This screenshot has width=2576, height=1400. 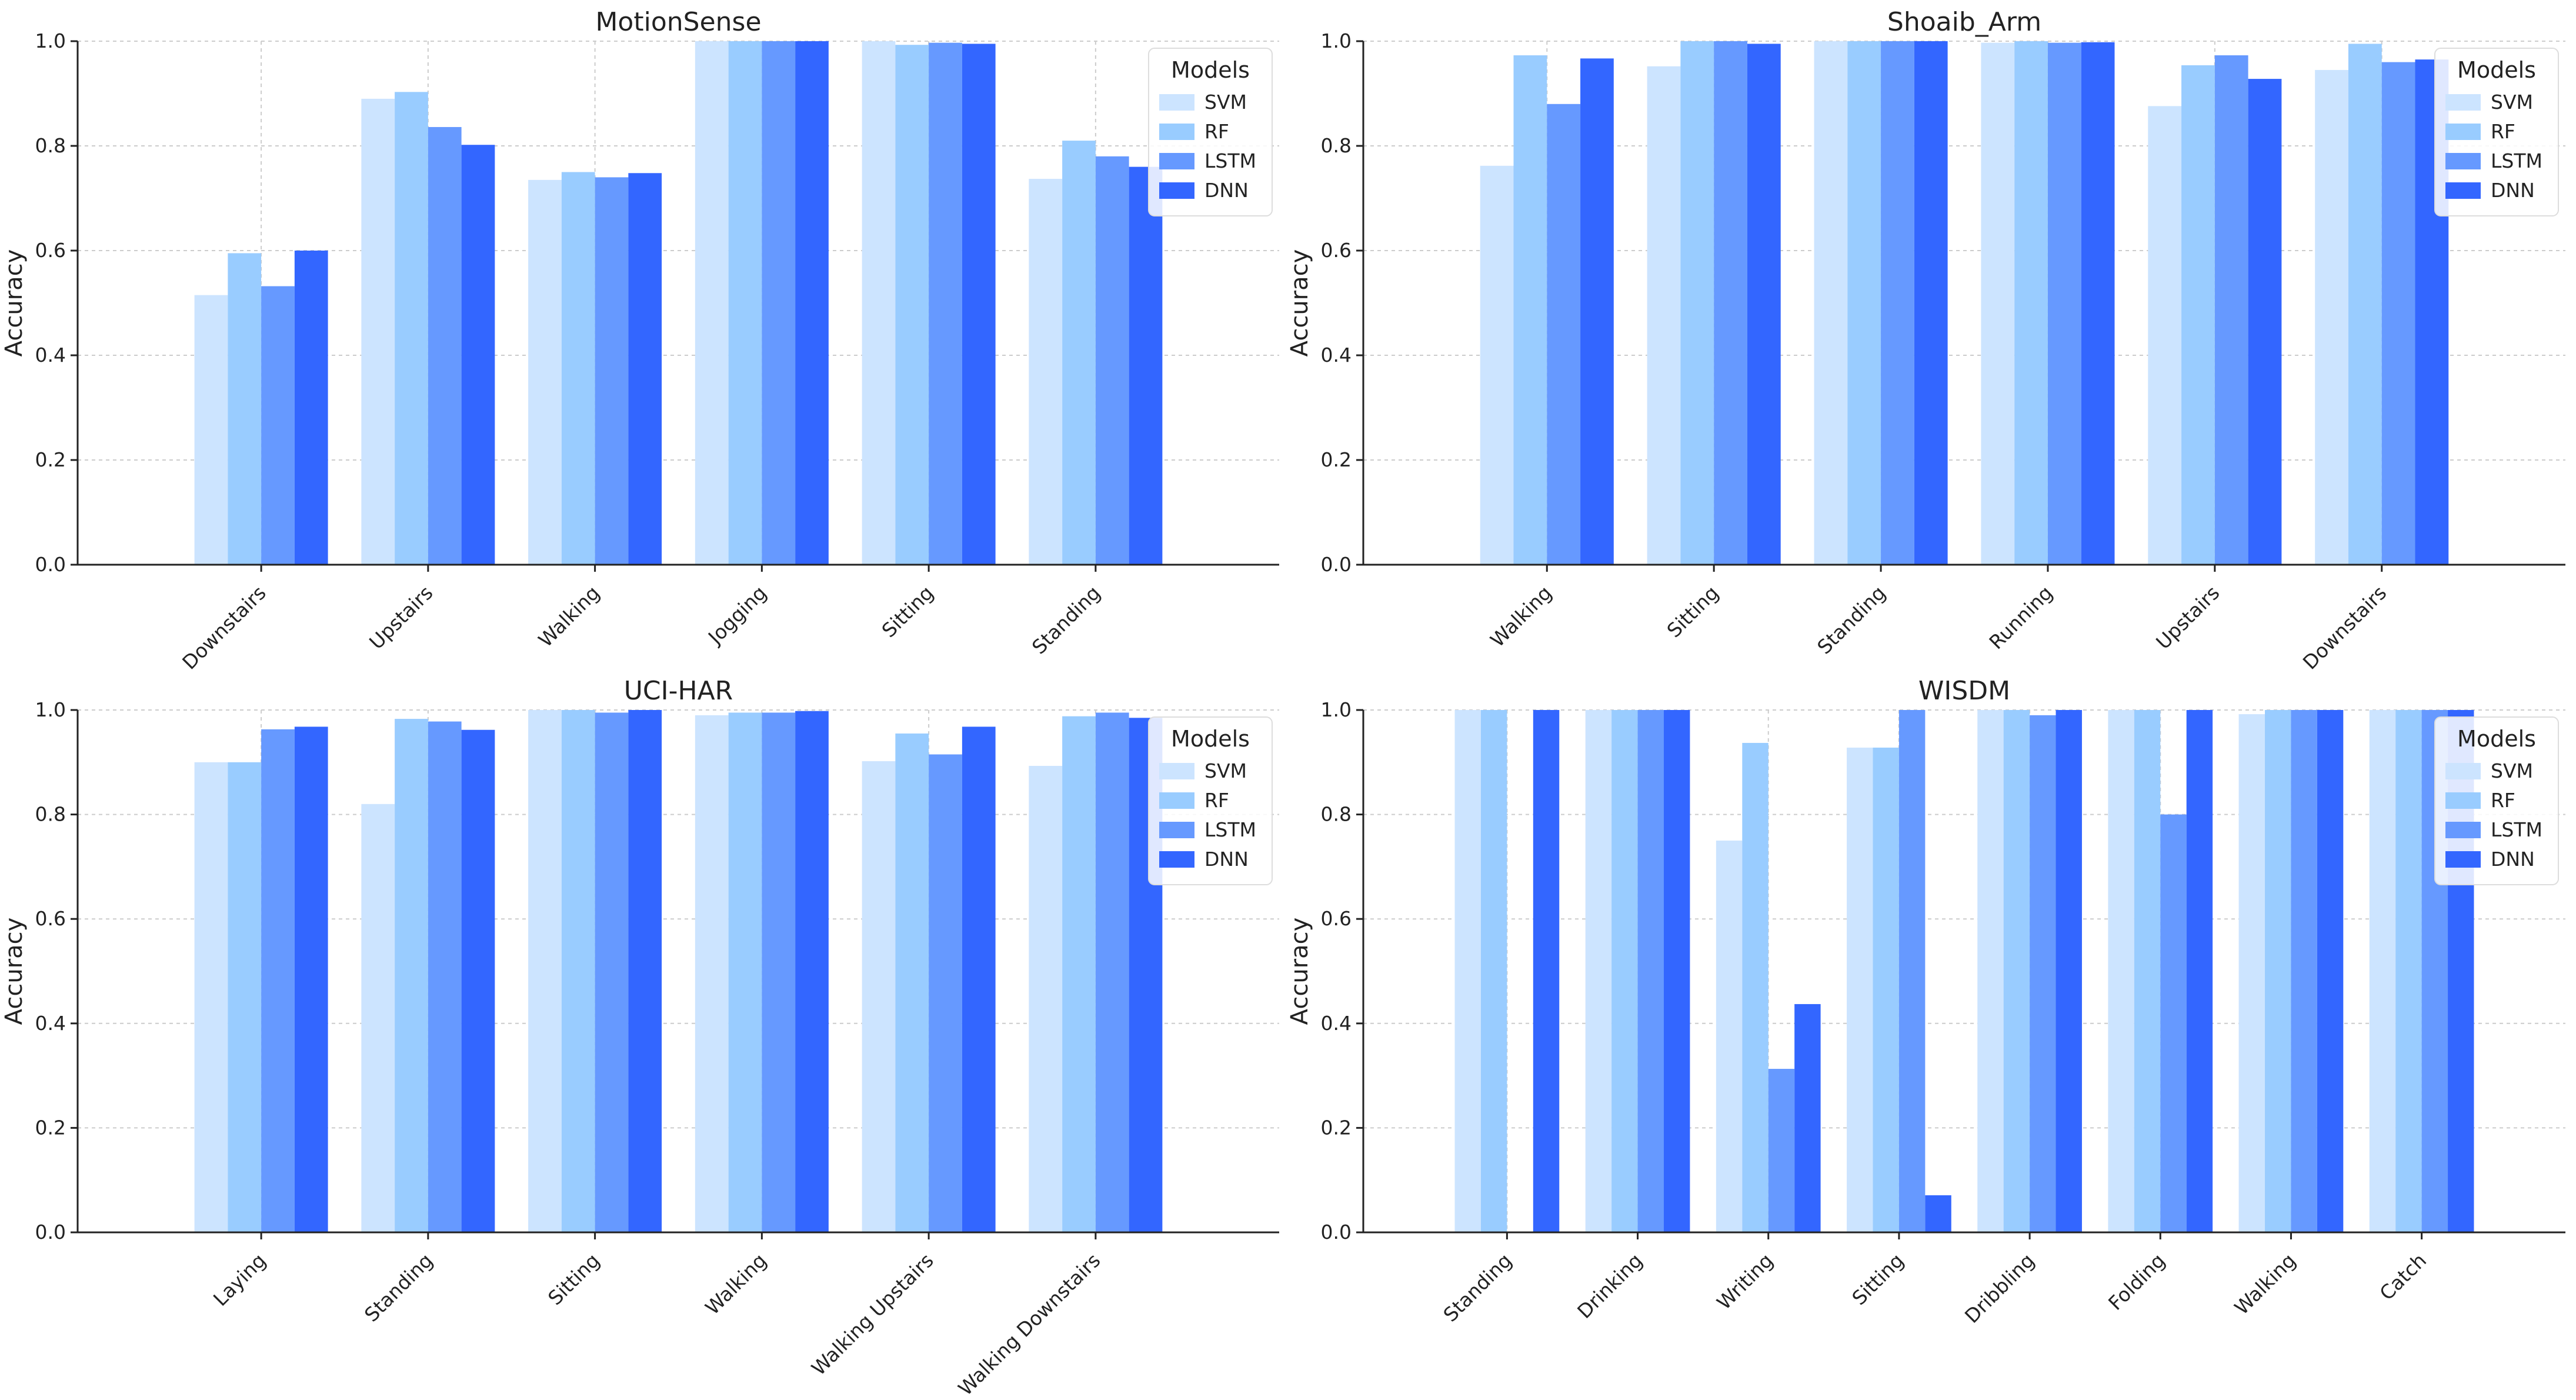 What do you see at coordinates (737, 615) in the screenshot?
I see `x-tick-label: Jogging` at bounding box center [737, 615].